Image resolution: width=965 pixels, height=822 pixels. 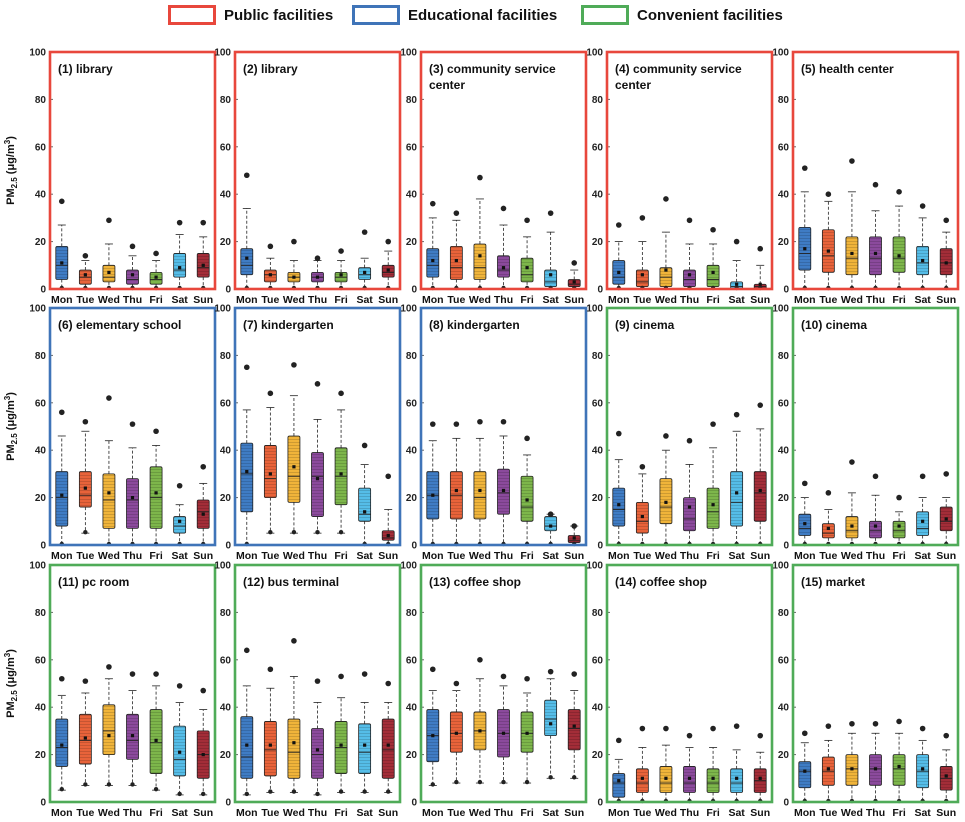 I want to click on panel-title: (1) library, so click(x=85, y=69).